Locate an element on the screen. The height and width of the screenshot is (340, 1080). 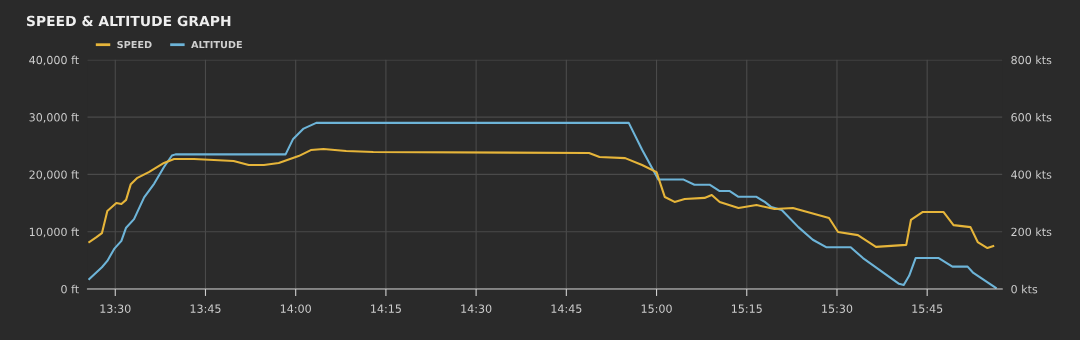
chart-title: SPEED & ALTITUDE GRAPH is located at coordinates (128, 21).